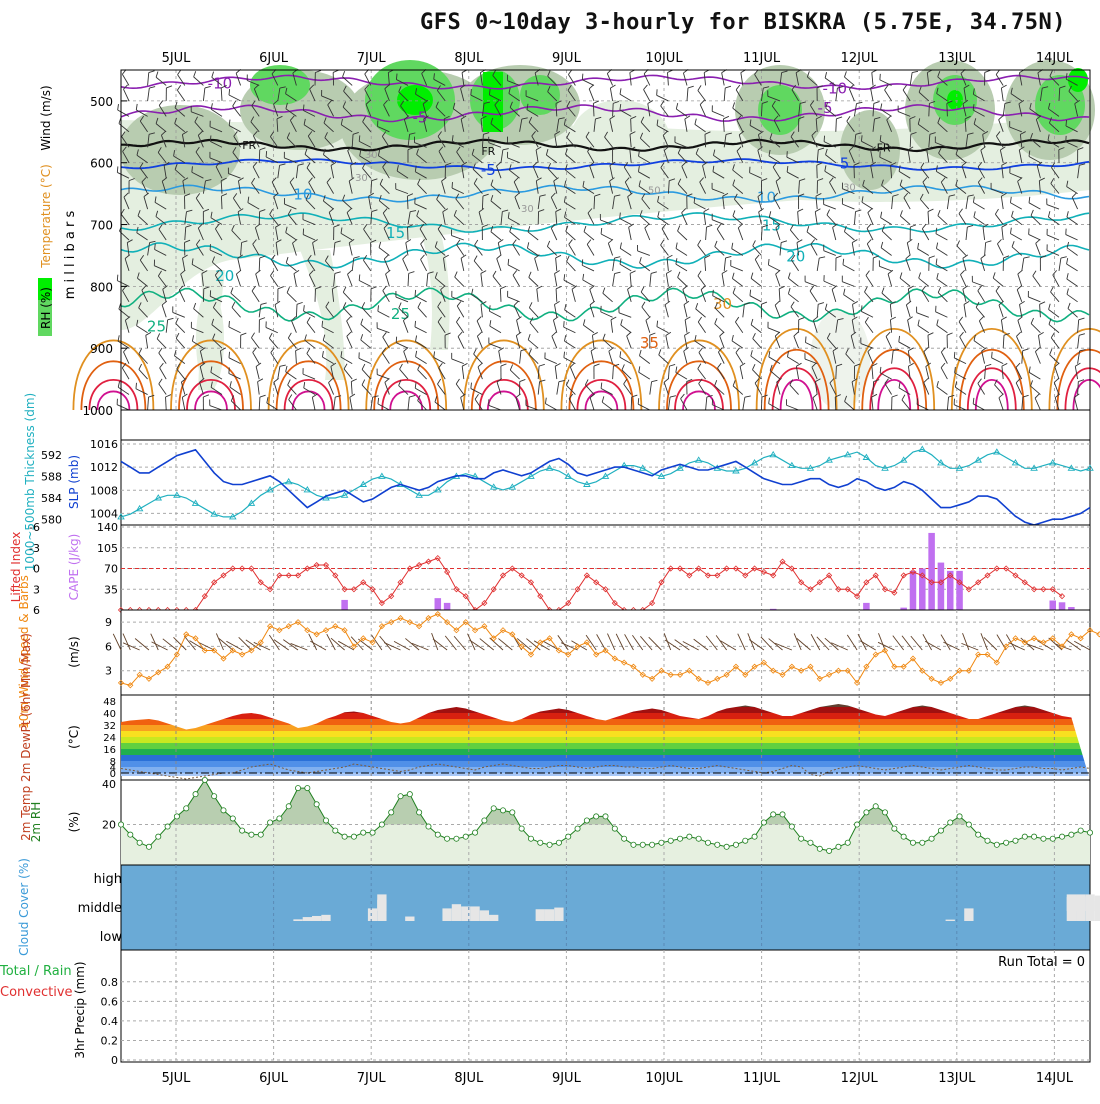 Image resolution: width=1100 pixels, height=1104 pixels. I want to click on top-xtick-label: 12JUL, so click(860, 58).